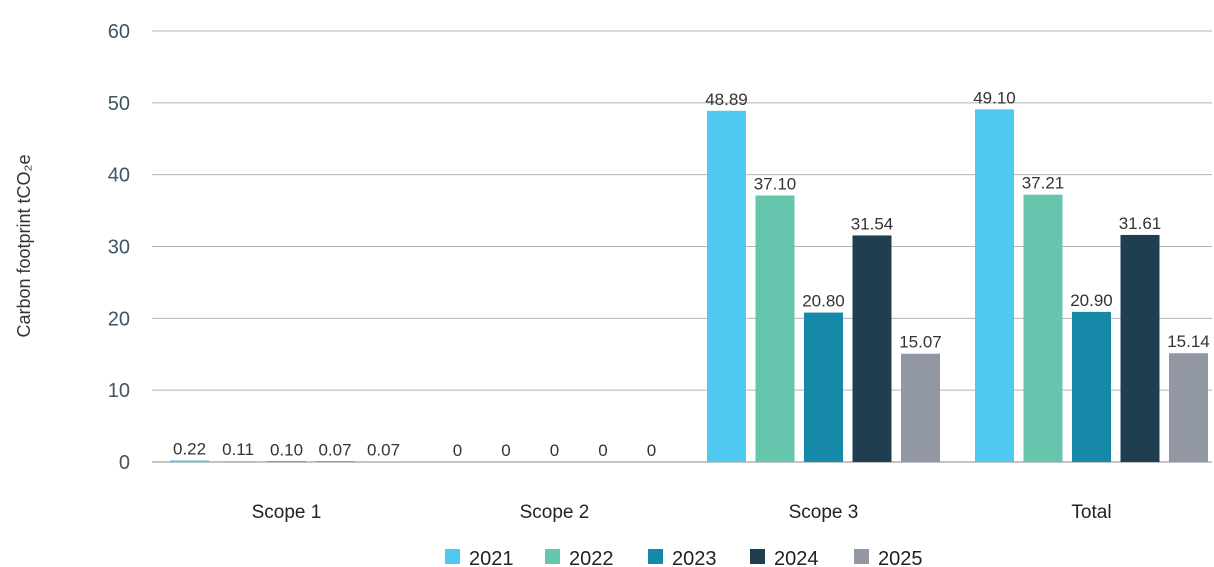 This screenshot has width=1214, height=567. What do you see at coordinates (286, 449) in the screenshot?
I see `data-label: 0.10` at bounding box center [286, 449].